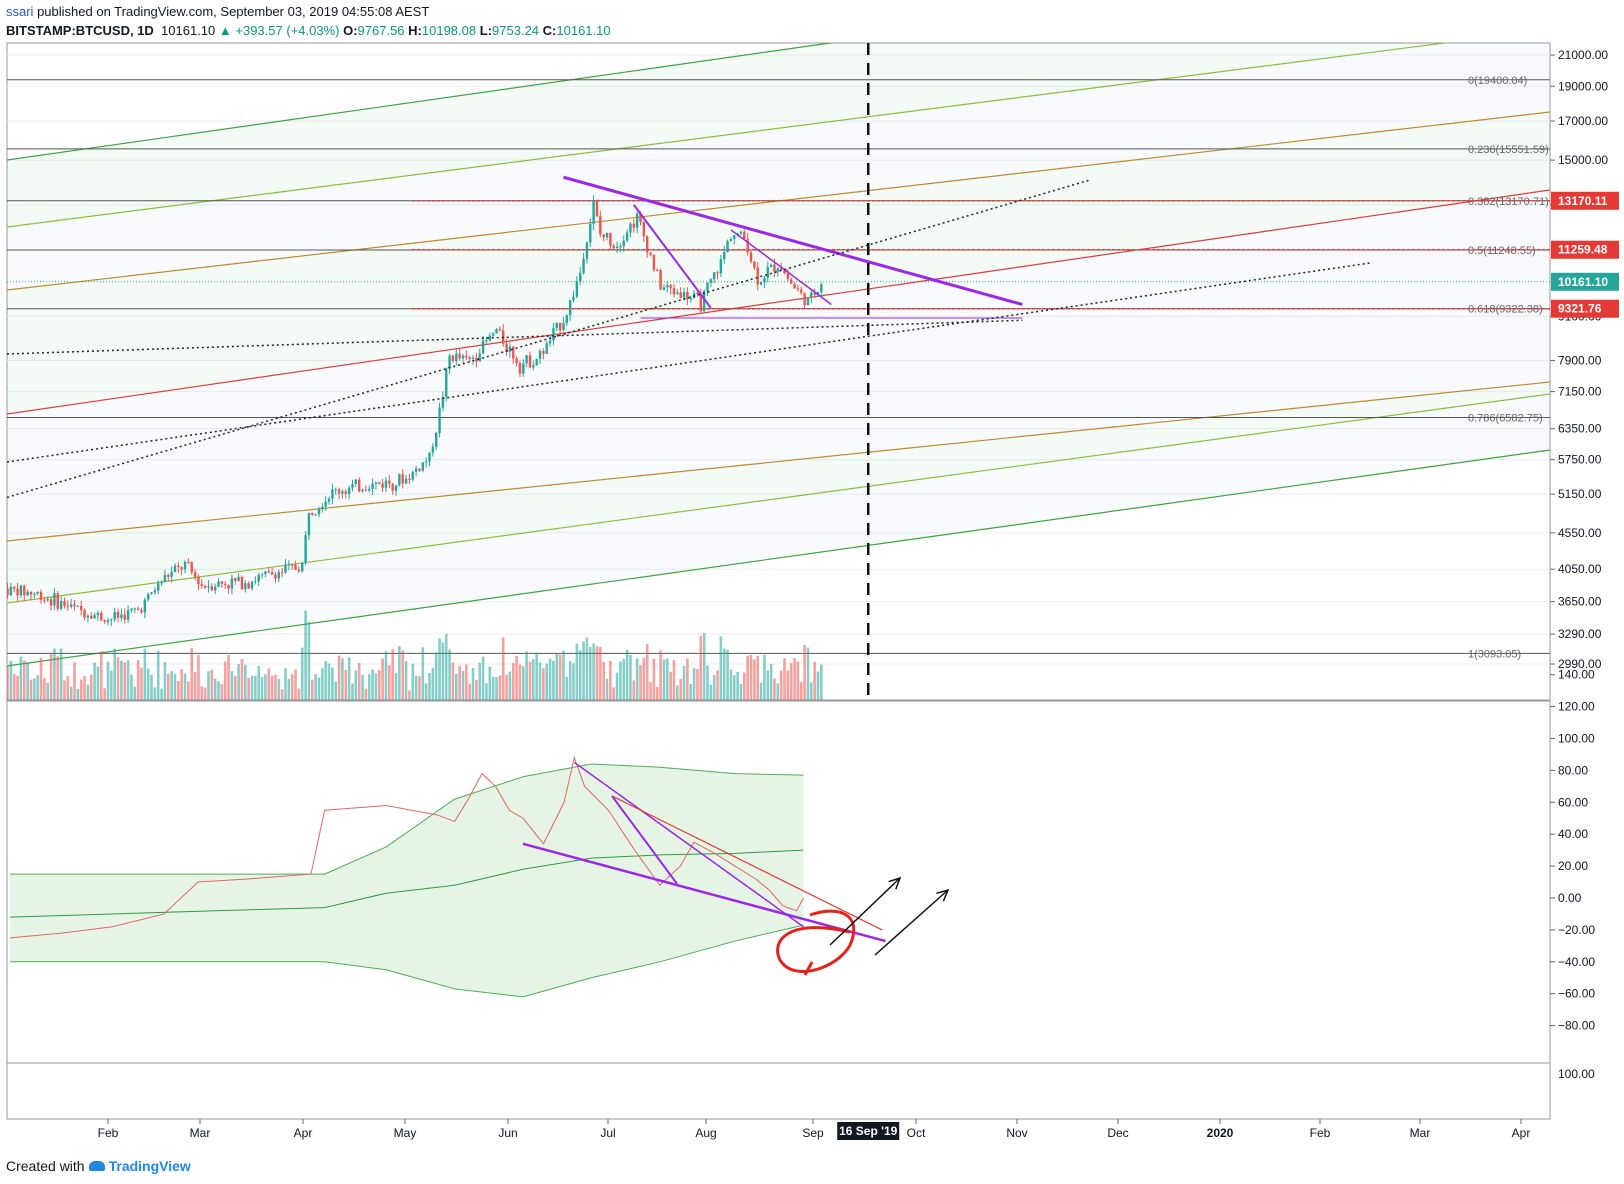  Describe the element at coordinates (1576, 962) in the screenshot. I see `osc-tick-label: −40.00` at that location.